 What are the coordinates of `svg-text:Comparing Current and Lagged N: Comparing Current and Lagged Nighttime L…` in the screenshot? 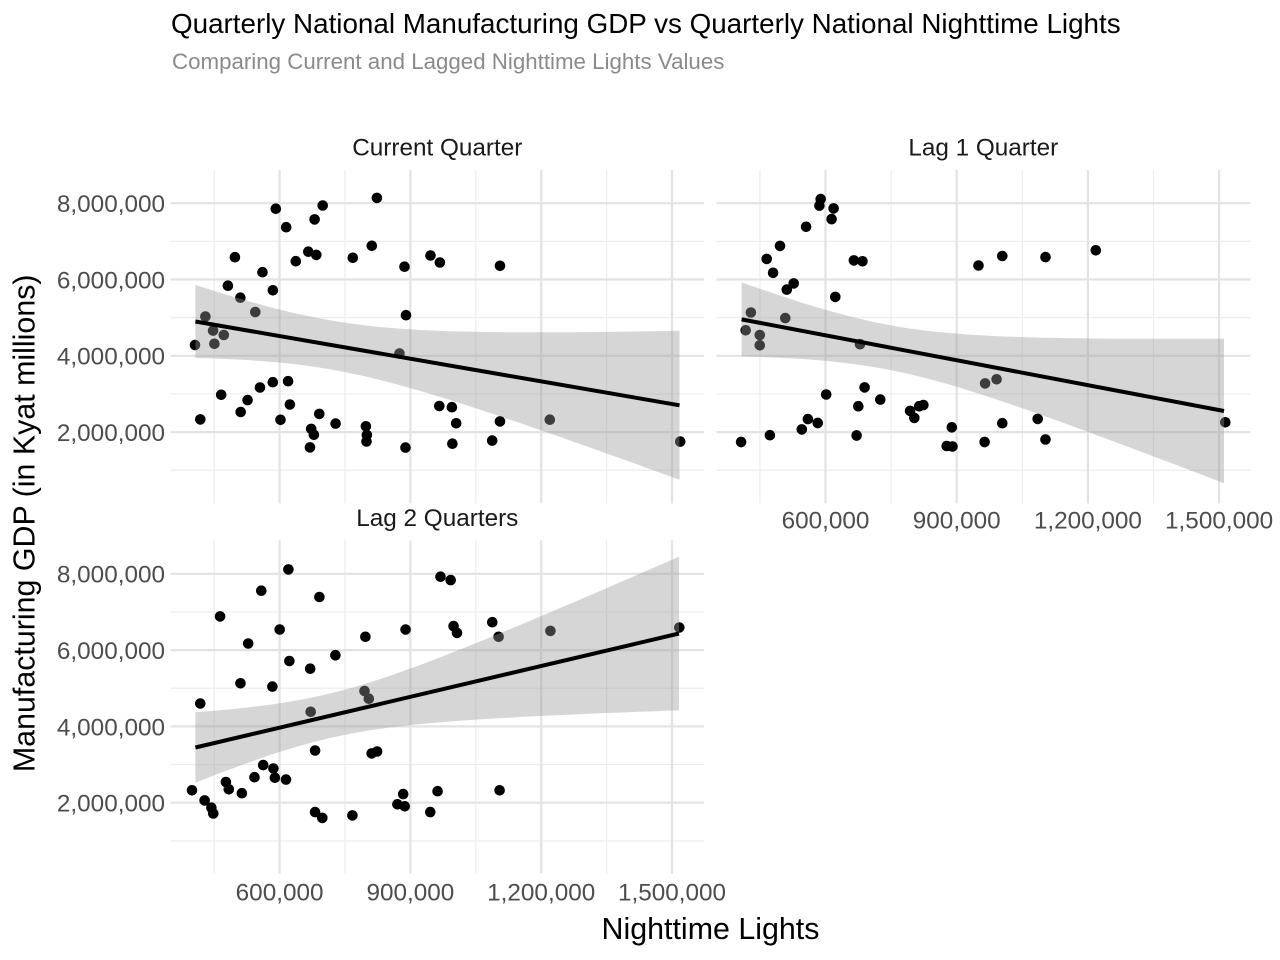 It's located at (448, 61).